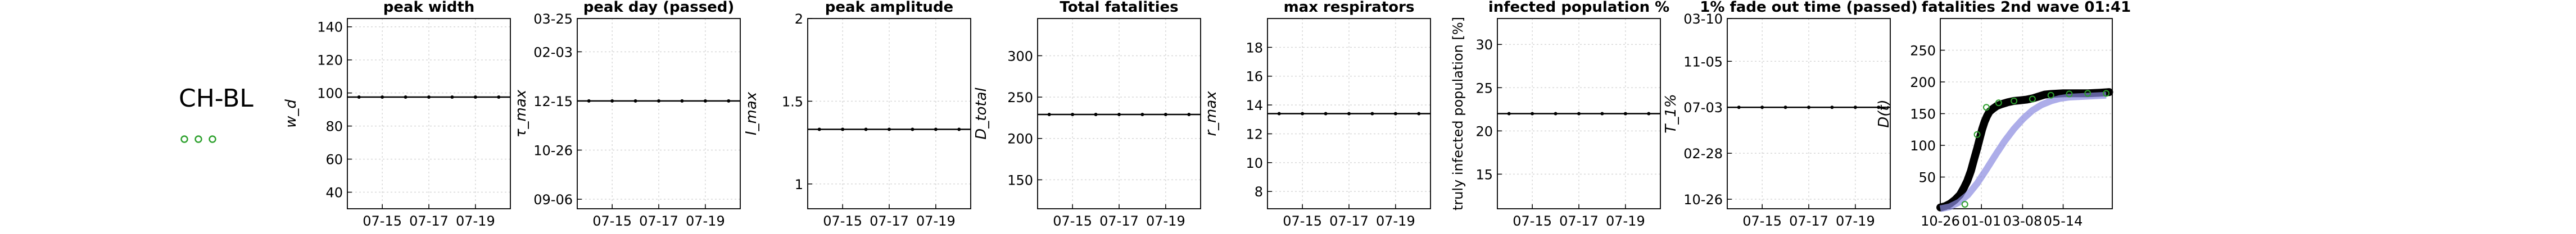 The height and width of the screenshot is (234, 2576). Describe the element at coordinates (429, 8) in the screenshot. I see `chart-title: peak width` at that location.